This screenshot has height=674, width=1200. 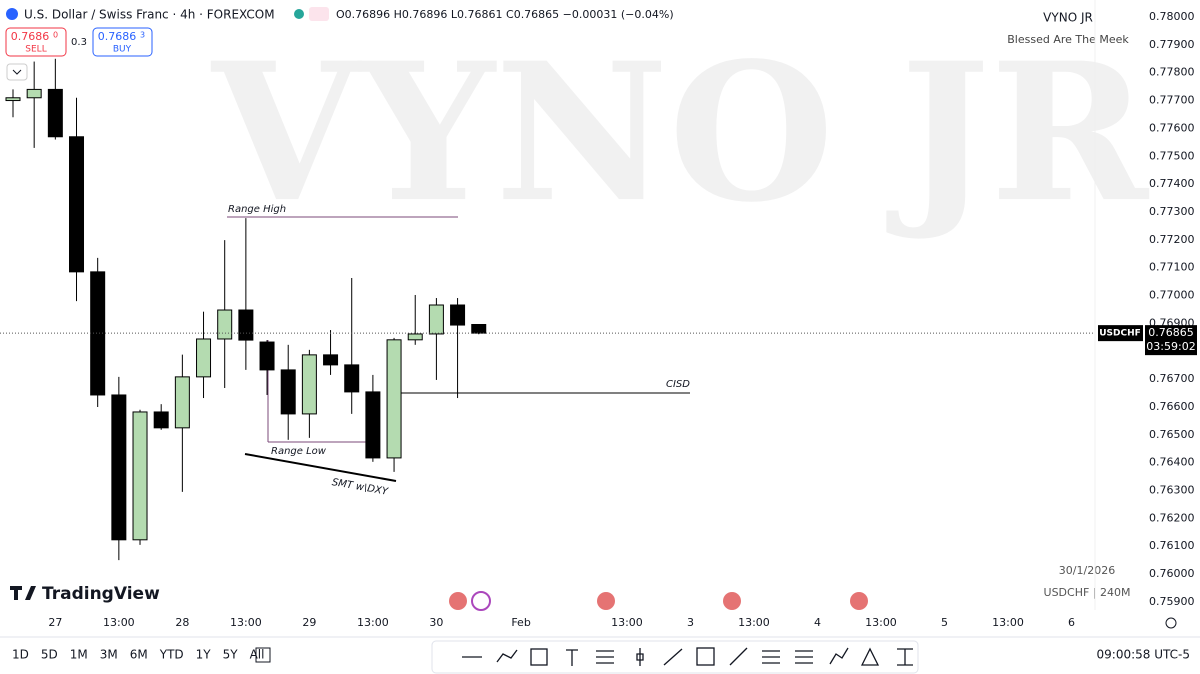 What do you see at coordinates (1171, 332) in the screenshot?
I see `price-tag-text: 0.76865` at bounding box center [1171, 332].